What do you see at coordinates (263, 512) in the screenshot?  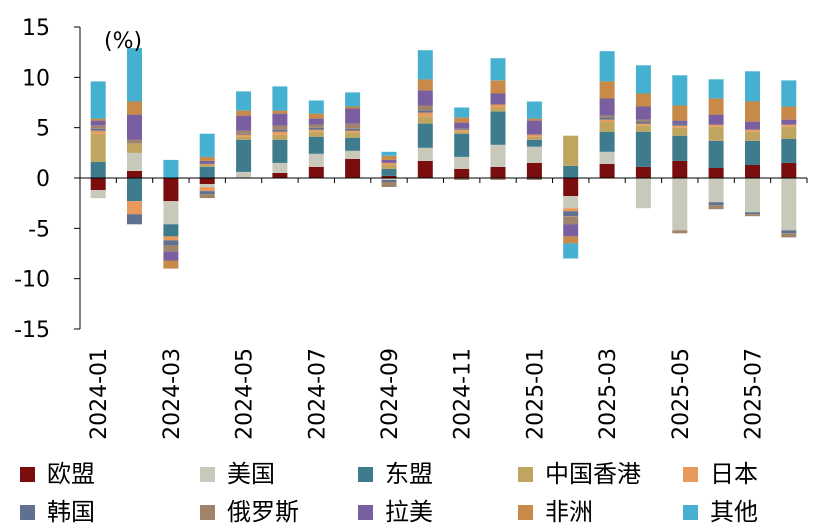 I see `legend-label: 俄罗斯` at bounding box center [263, 512].